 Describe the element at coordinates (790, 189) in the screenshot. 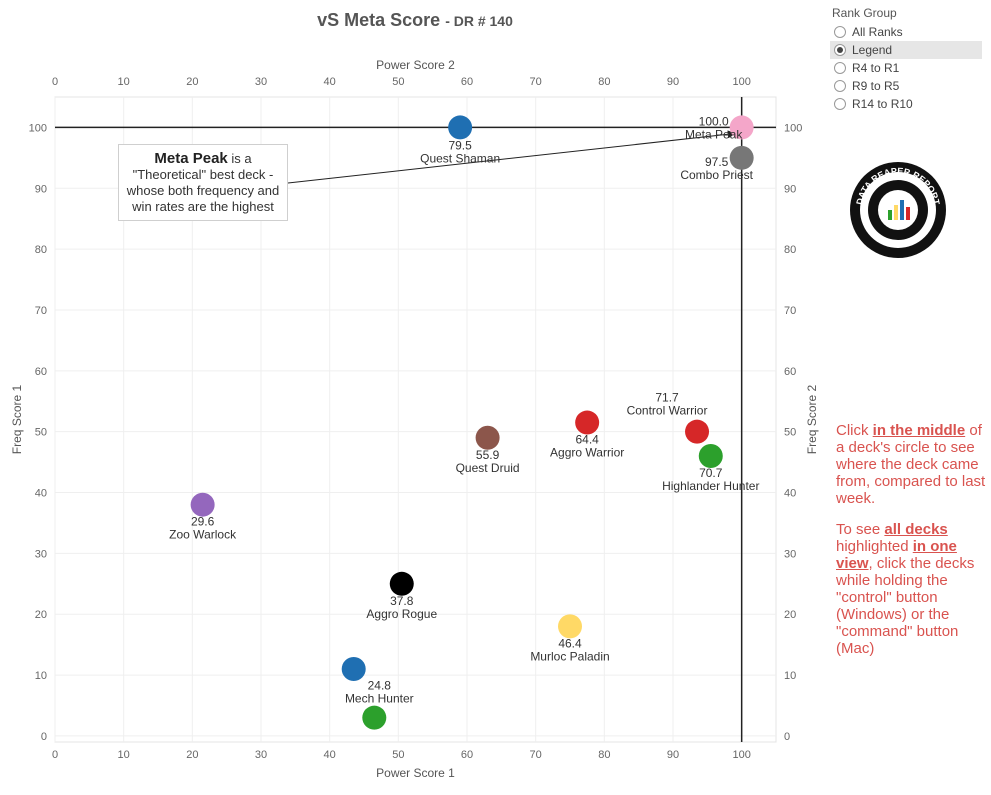

I see `y-tick-label-right: 90` at that location.